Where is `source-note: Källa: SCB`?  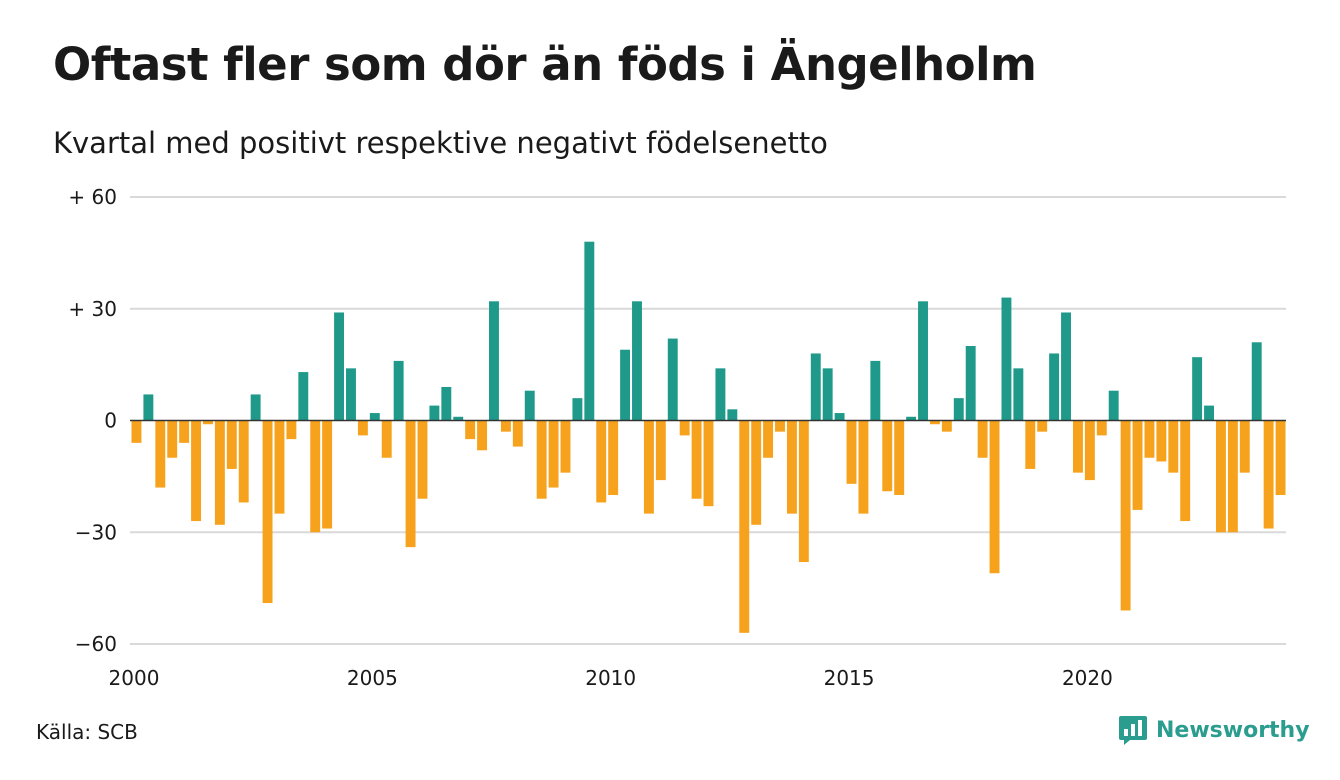 source-note: Källa: SCB is located at coordinates (87, 732).